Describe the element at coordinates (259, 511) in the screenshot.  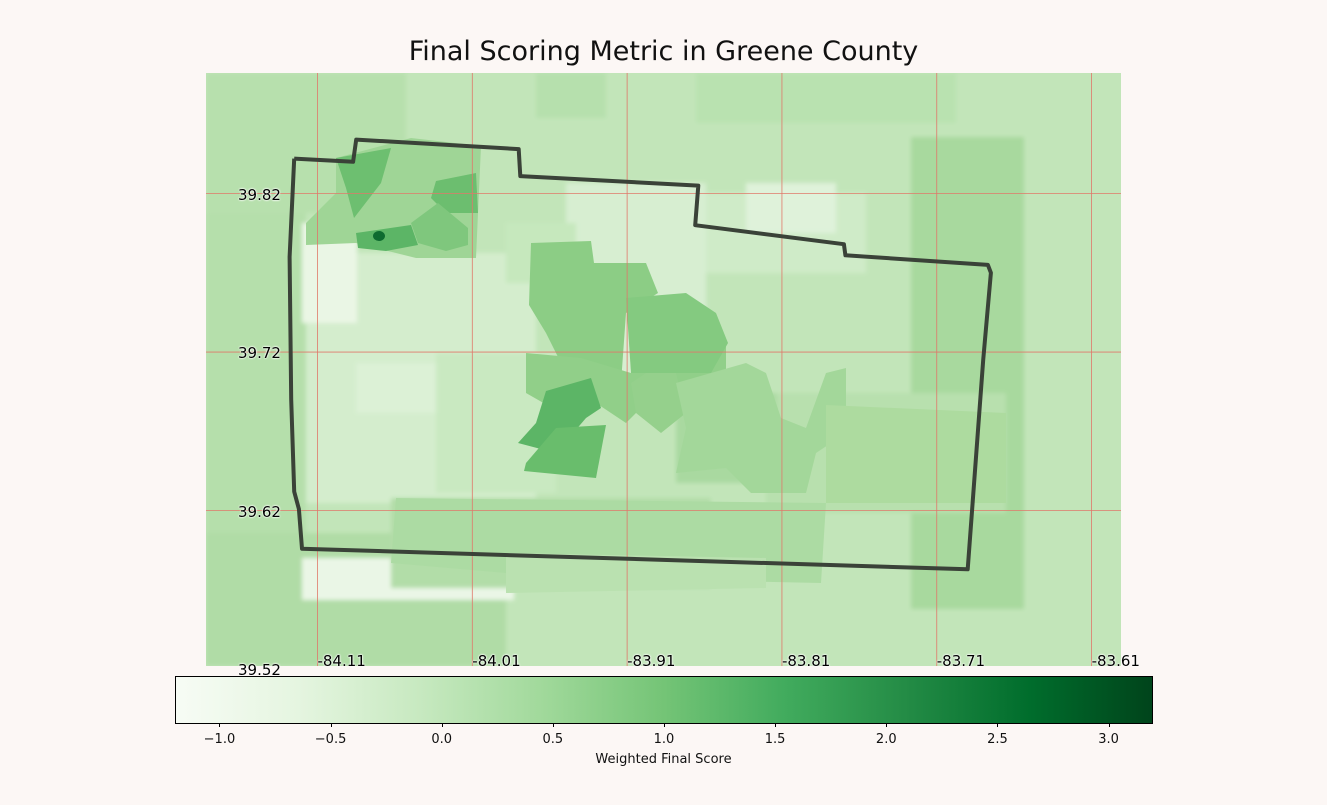
I see `latitude-label: 39.62` at that location.